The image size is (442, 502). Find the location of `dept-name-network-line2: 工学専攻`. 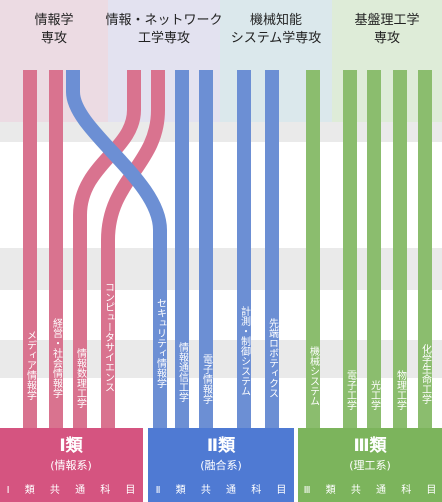

dept-name-network-line2: 工学専攻 is located at coordinates (164, 38).